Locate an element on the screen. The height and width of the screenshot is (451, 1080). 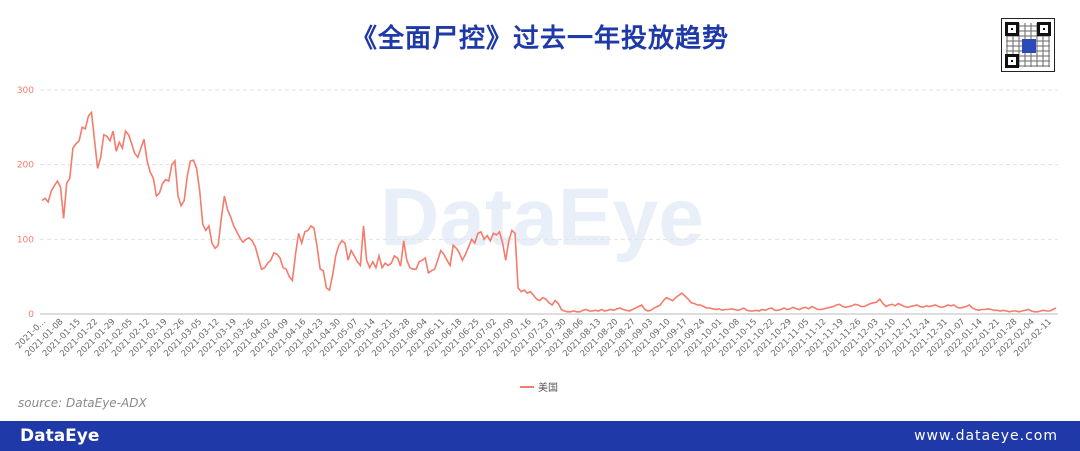
chart-title: 《全面尸控》过去一年投放趋势 is located at coordinates (539, 39).